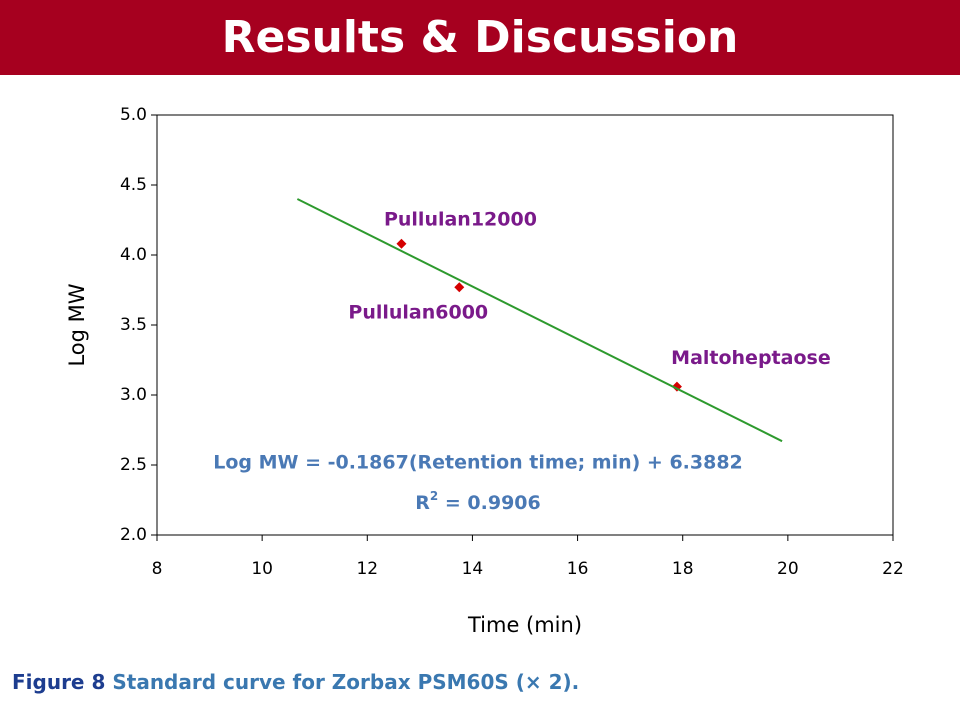 This screenshot has width=960, height=720. I want to click on y-tick-label: 3.0, so click(133, 395).